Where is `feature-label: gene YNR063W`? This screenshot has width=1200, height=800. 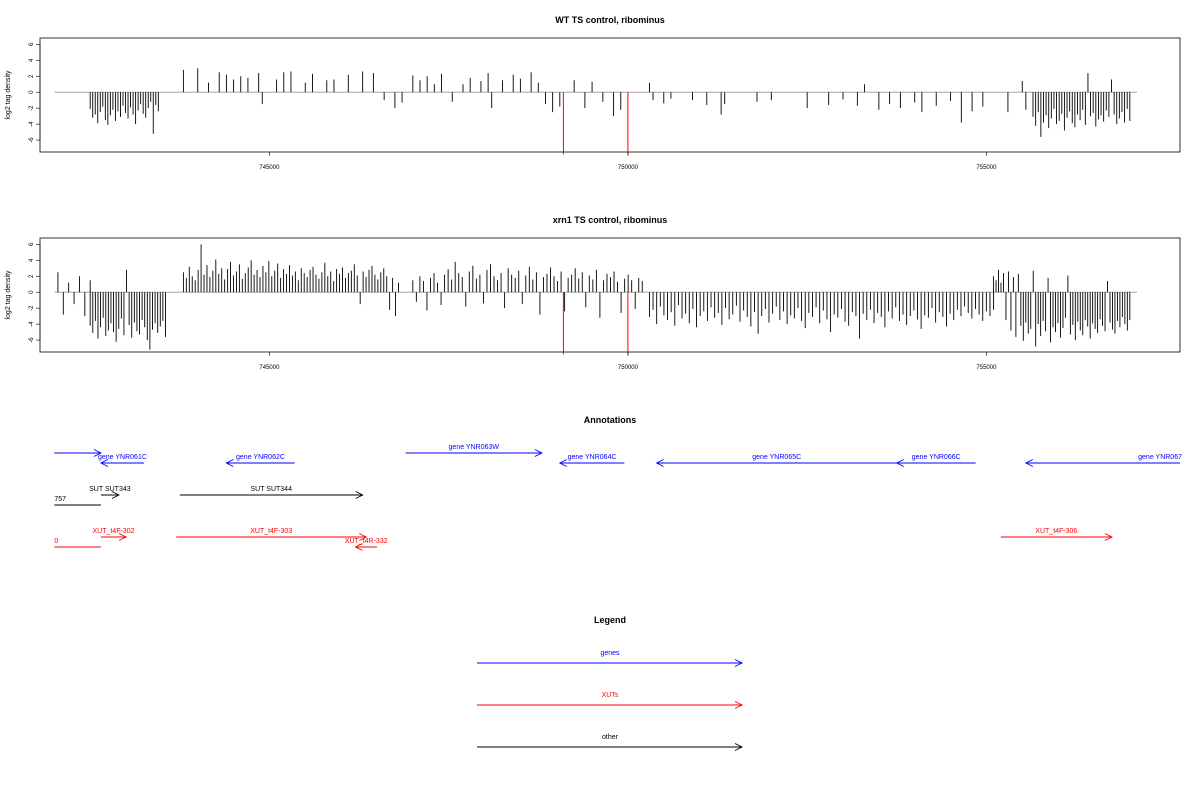
feature-label: gene YNR063W is located at coordinates (474, 447).